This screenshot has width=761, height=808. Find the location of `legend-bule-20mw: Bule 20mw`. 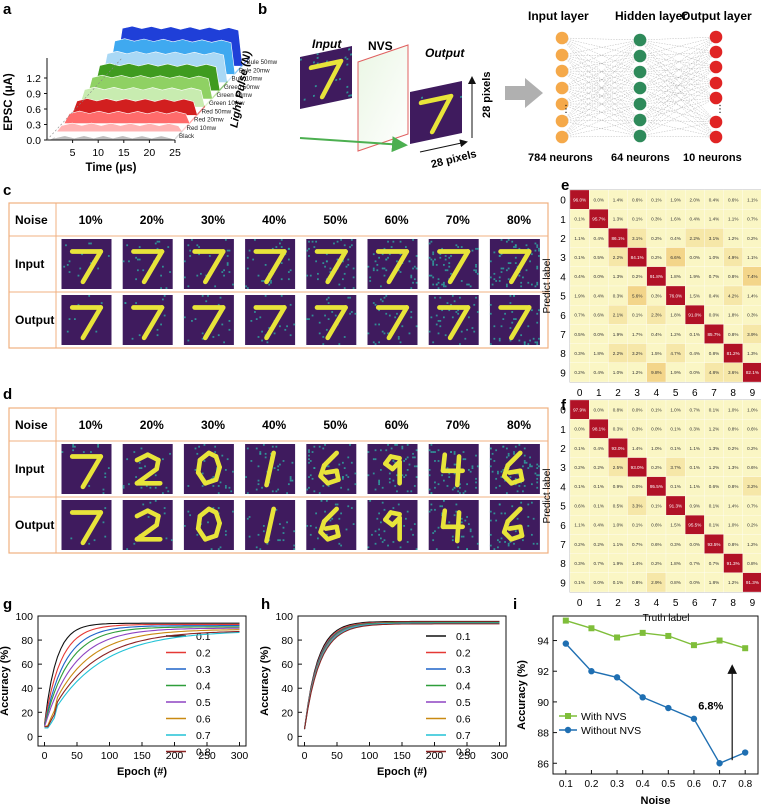

legend-bule-20mw: Bule 20mw is located at coordinates (254, 70).